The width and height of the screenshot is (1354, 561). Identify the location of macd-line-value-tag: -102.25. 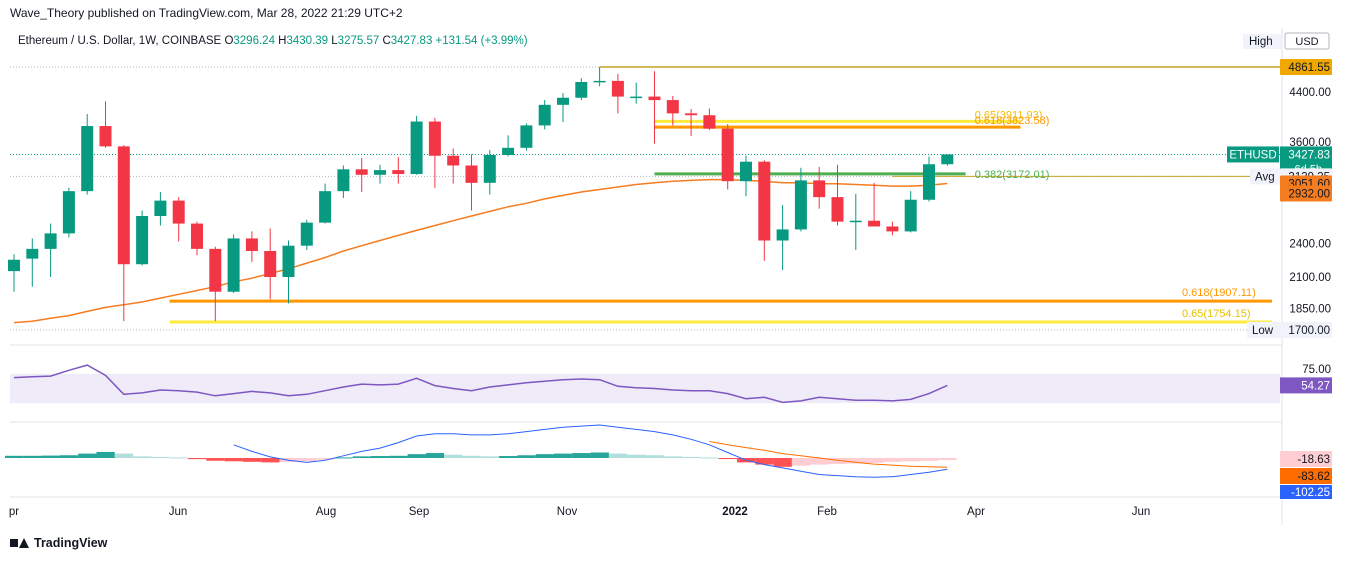
(1310, 493).